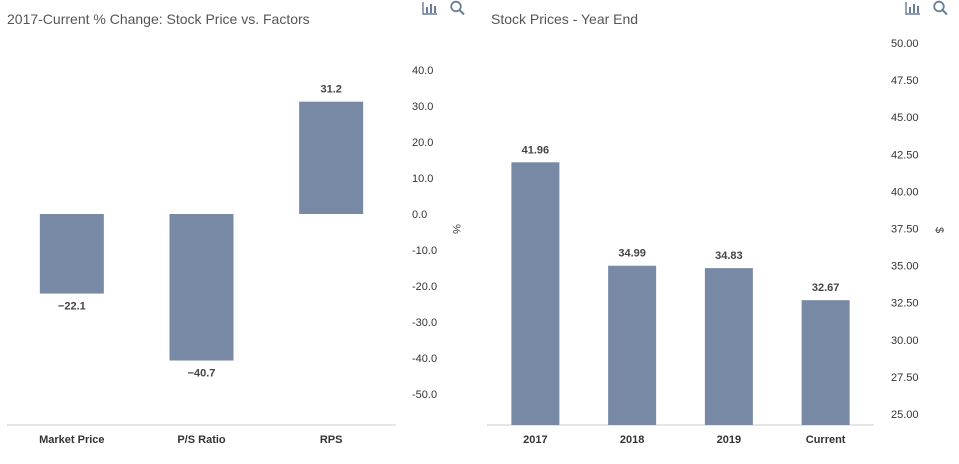  I want to click on y-tick-label: 32.50, so click(905, 304).